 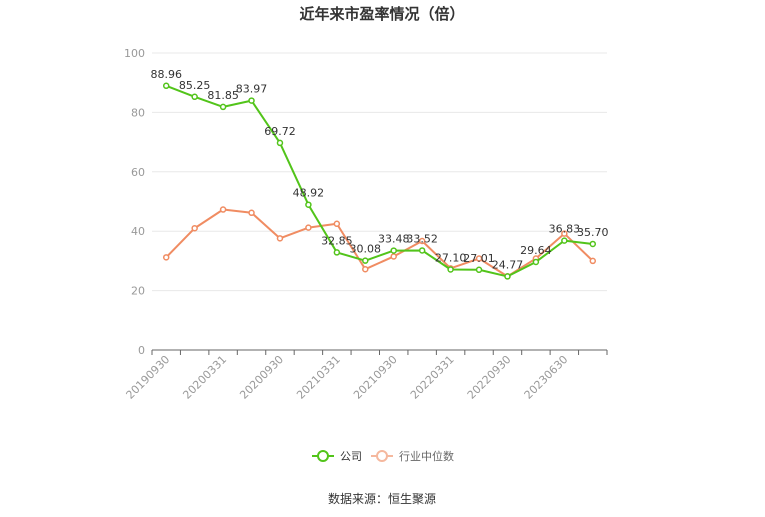 I want to click on industry-median-pe-line, so click(x=379, y=243).